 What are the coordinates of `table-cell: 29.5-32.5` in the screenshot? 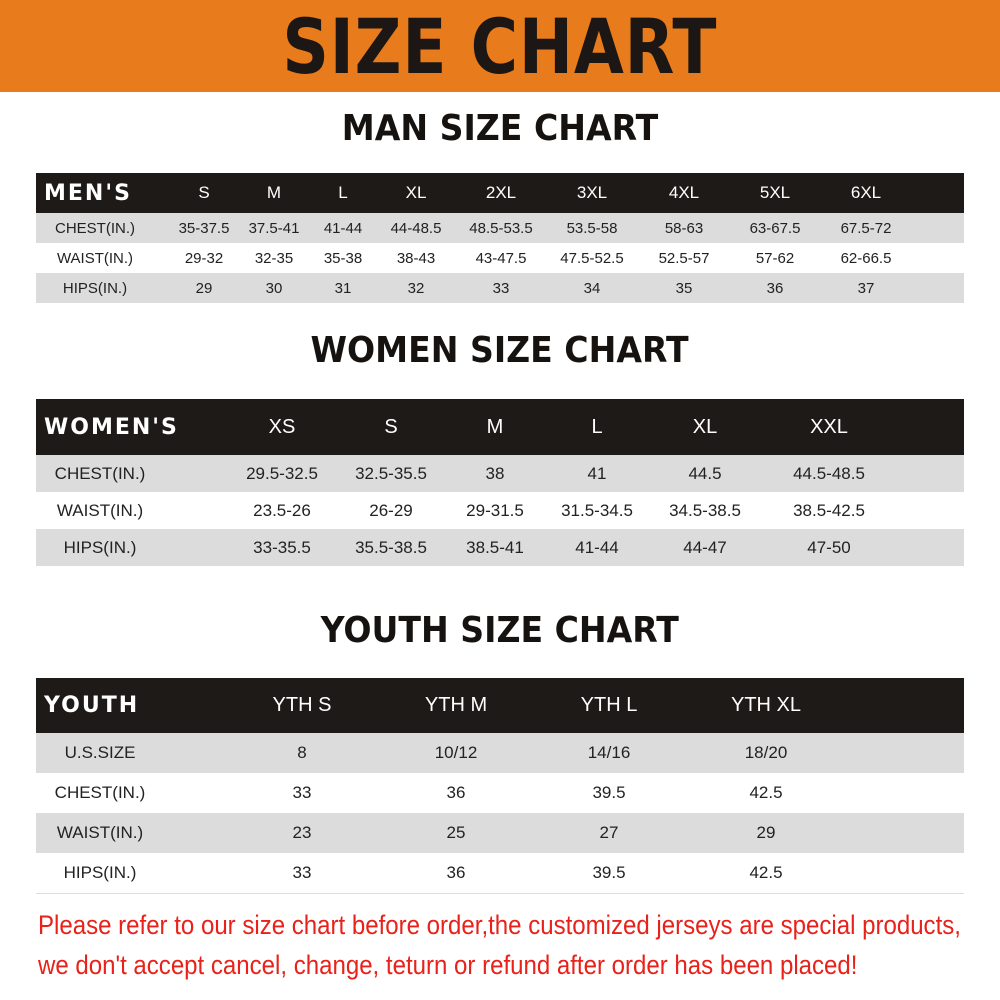 It's located at (282, 473).